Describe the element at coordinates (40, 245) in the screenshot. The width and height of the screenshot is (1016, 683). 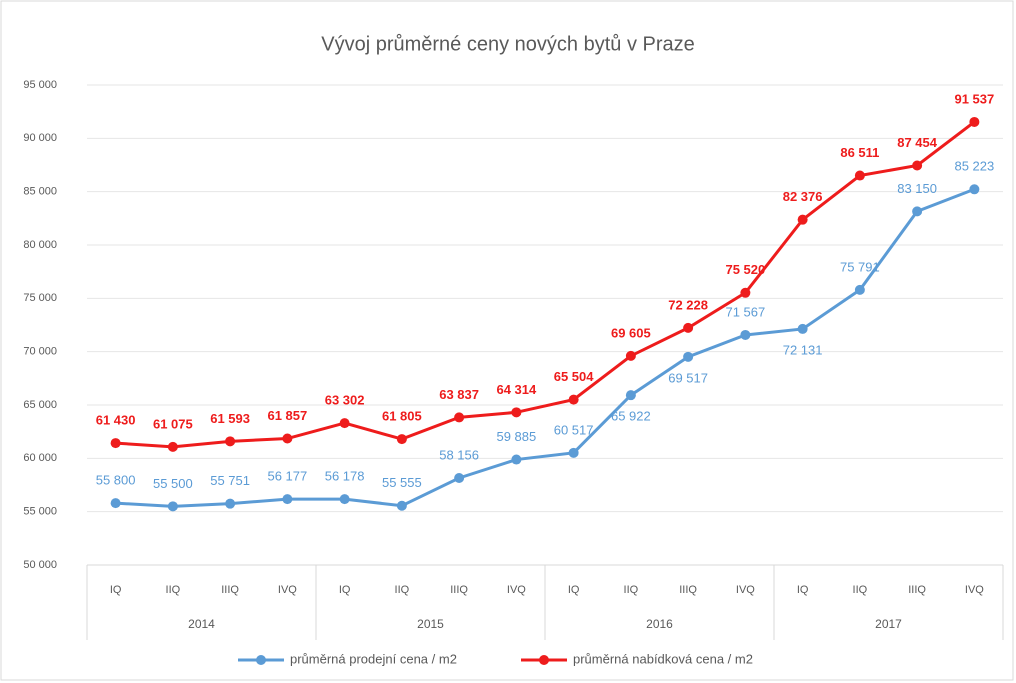
I see `y-tick-label: 80 000` at that location.